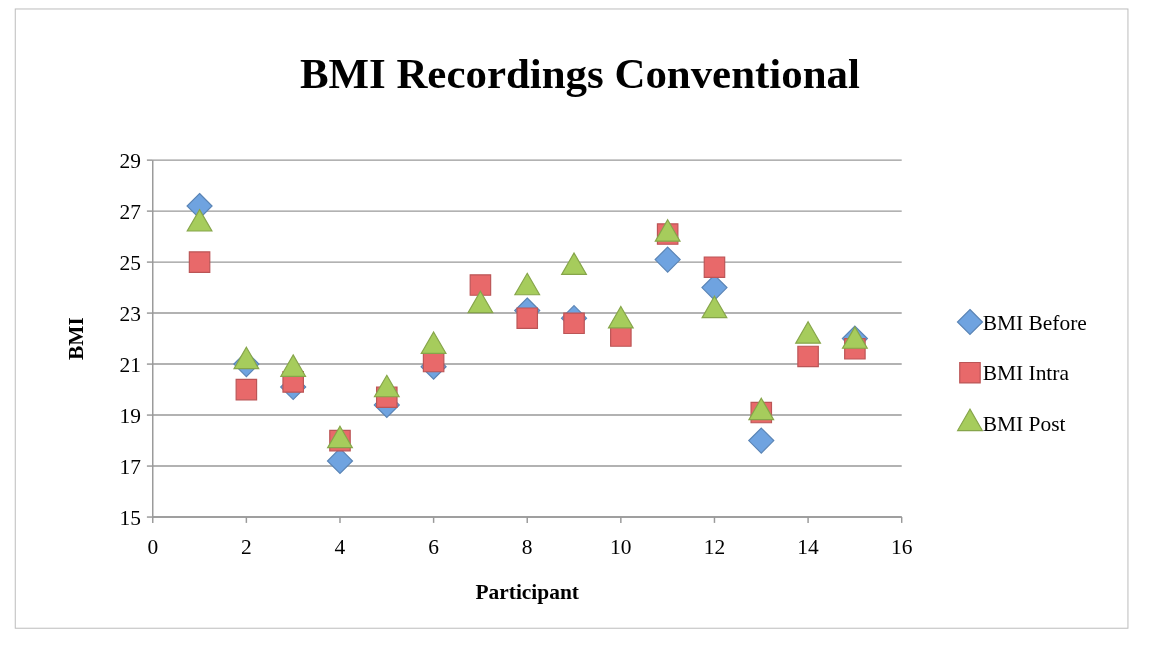 The height and width of the screenshot is (645, 1151). Describe the element at coordinates (130, 313) in the screenshot. I see `y-tick-label: 23` at that location.